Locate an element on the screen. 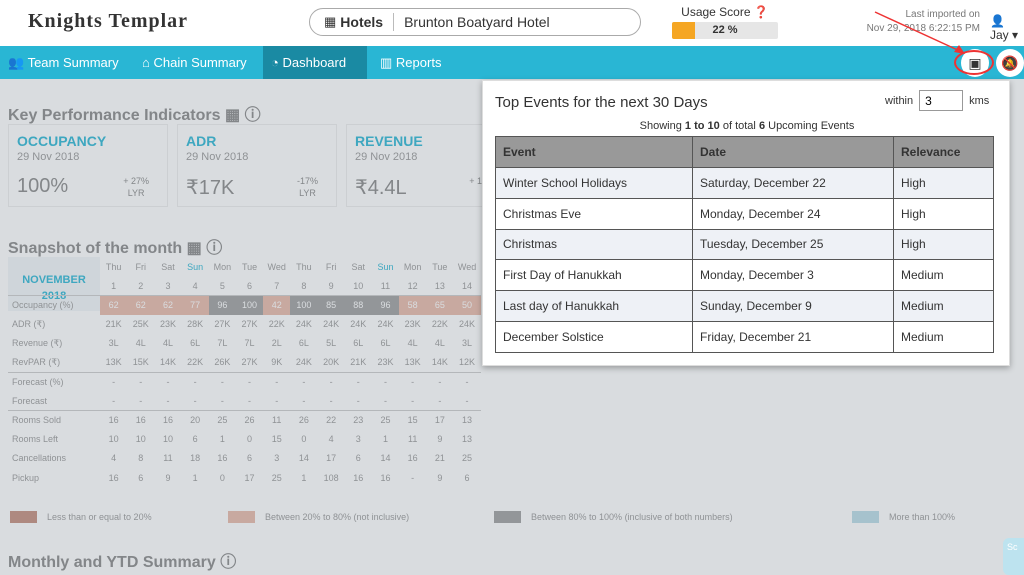 Image resolution: width=1024 pixels, height=575 pixels. event-relevance: Medium is located at coordinates (943, 275).